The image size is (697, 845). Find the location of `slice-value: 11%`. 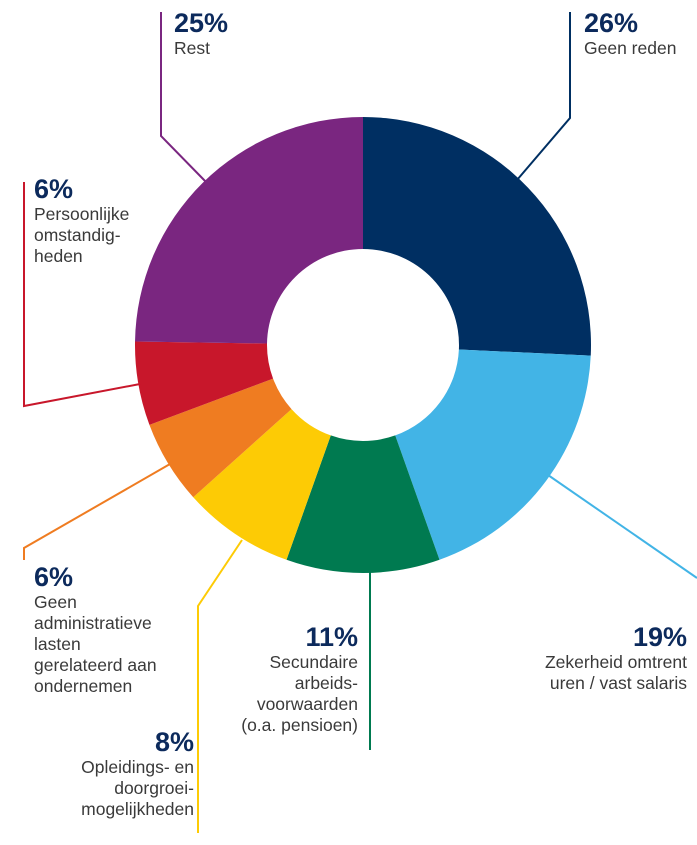

slice-value: 11% is located at coordinates (331, 637).